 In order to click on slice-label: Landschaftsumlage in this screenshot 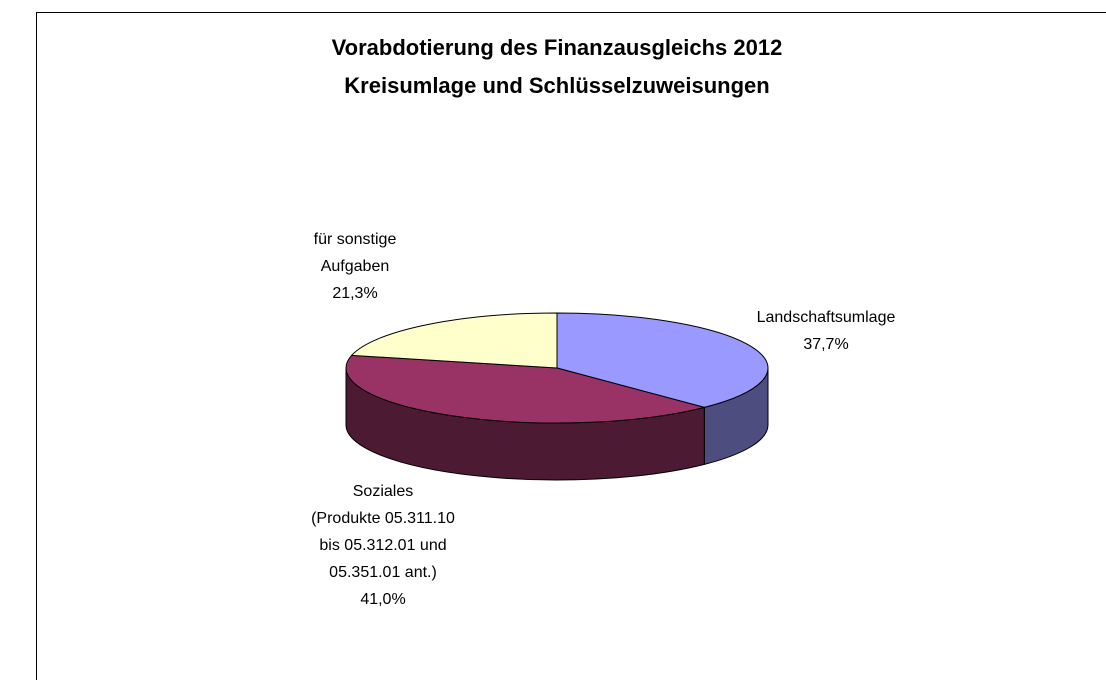, I will do `click(826, 317)`.